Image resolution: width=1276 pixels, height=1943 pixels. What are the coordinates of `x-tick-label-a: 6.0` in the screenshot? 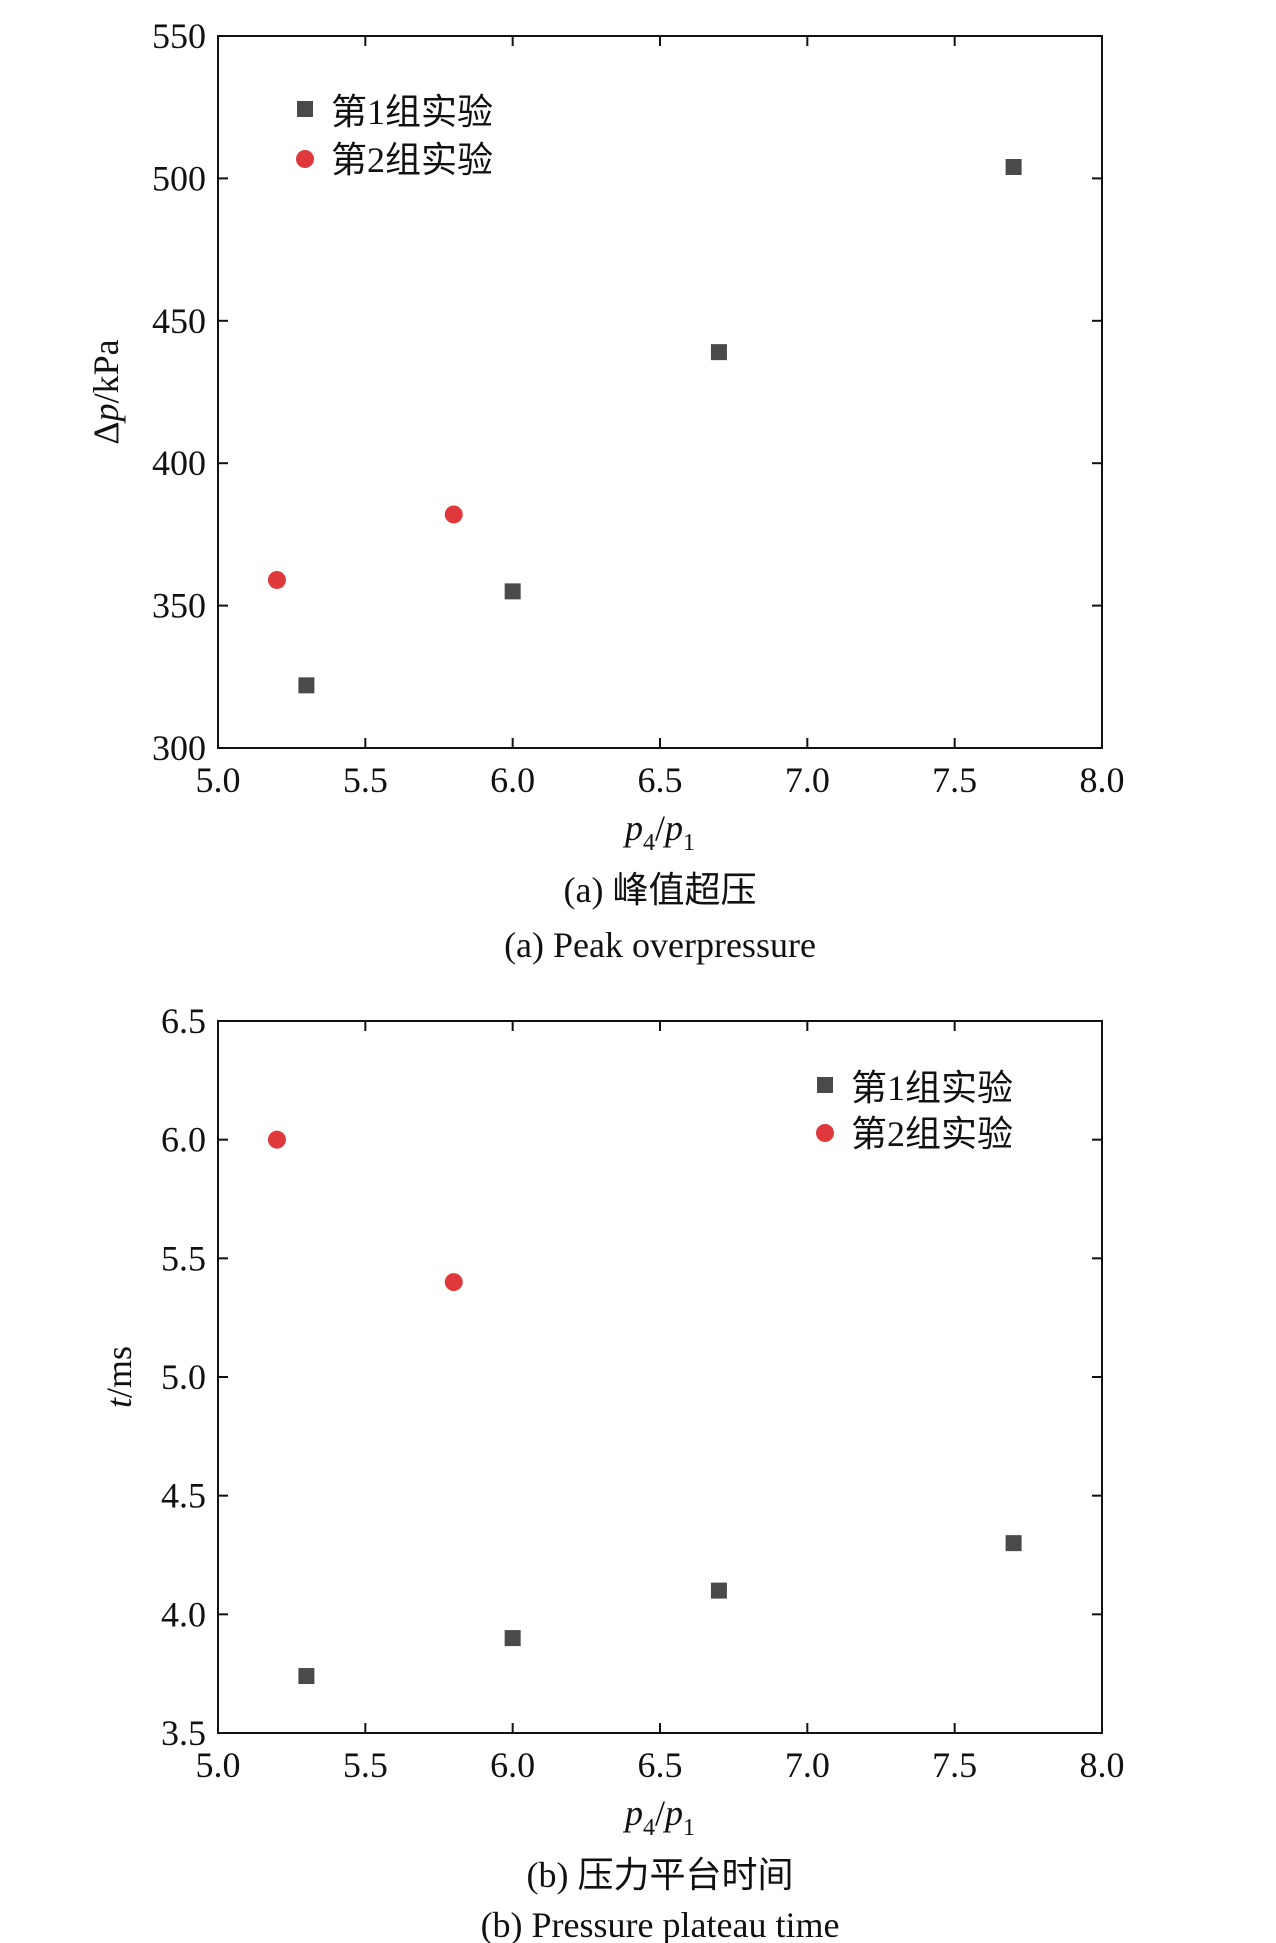 It's located at (512, 780).